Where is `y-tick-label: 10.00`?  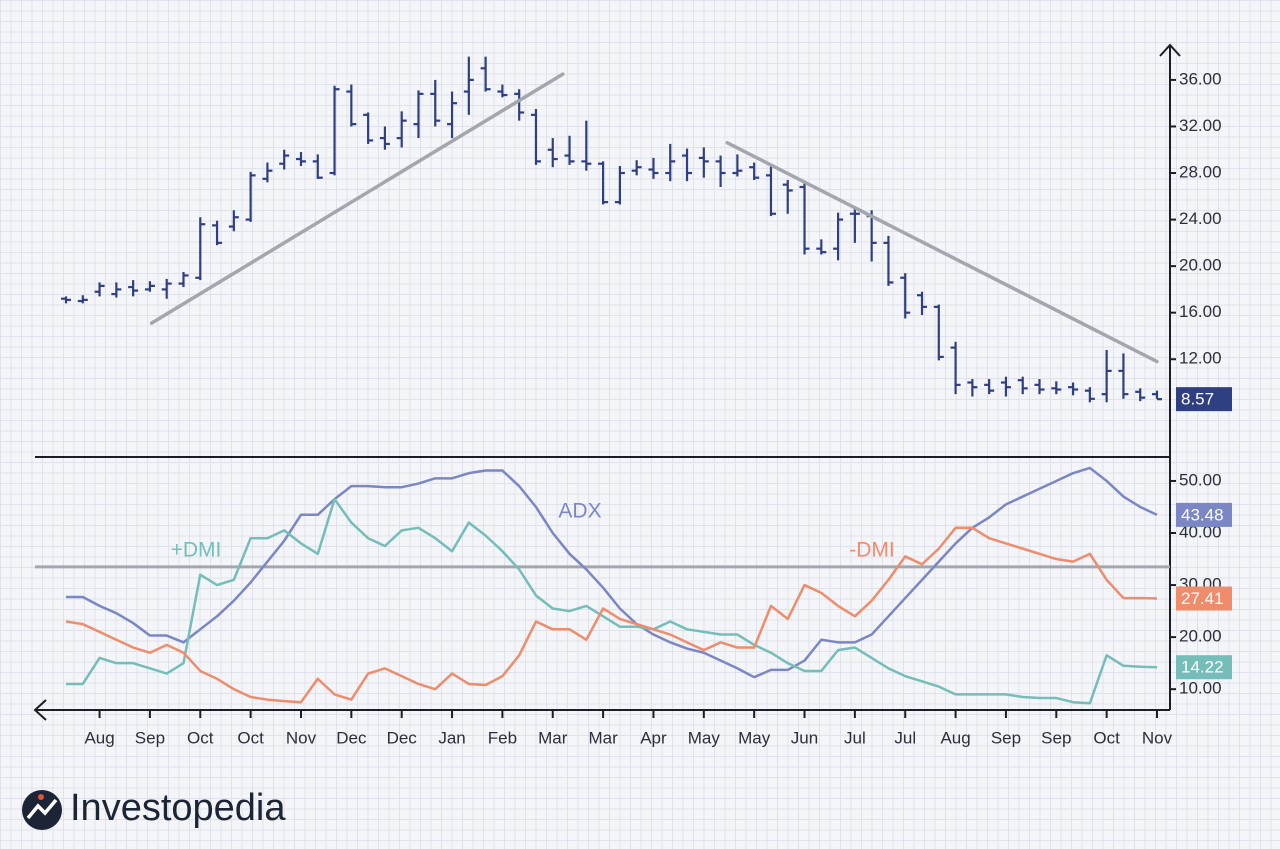
y-tick-label: 10.00 is located at coordinates (1200, 688).